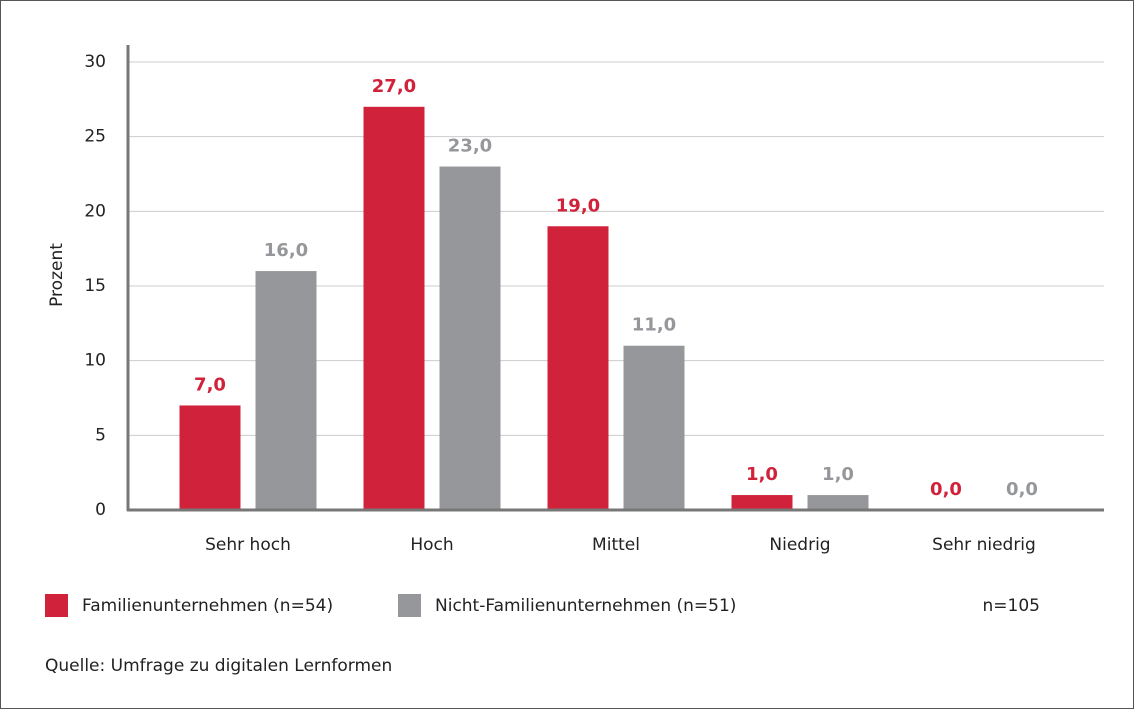 This screenshot has height=709, width=1134. Describe the element at coordinates (95, 137) in the screenshot. I see `y-tick-label: 25` at that location.